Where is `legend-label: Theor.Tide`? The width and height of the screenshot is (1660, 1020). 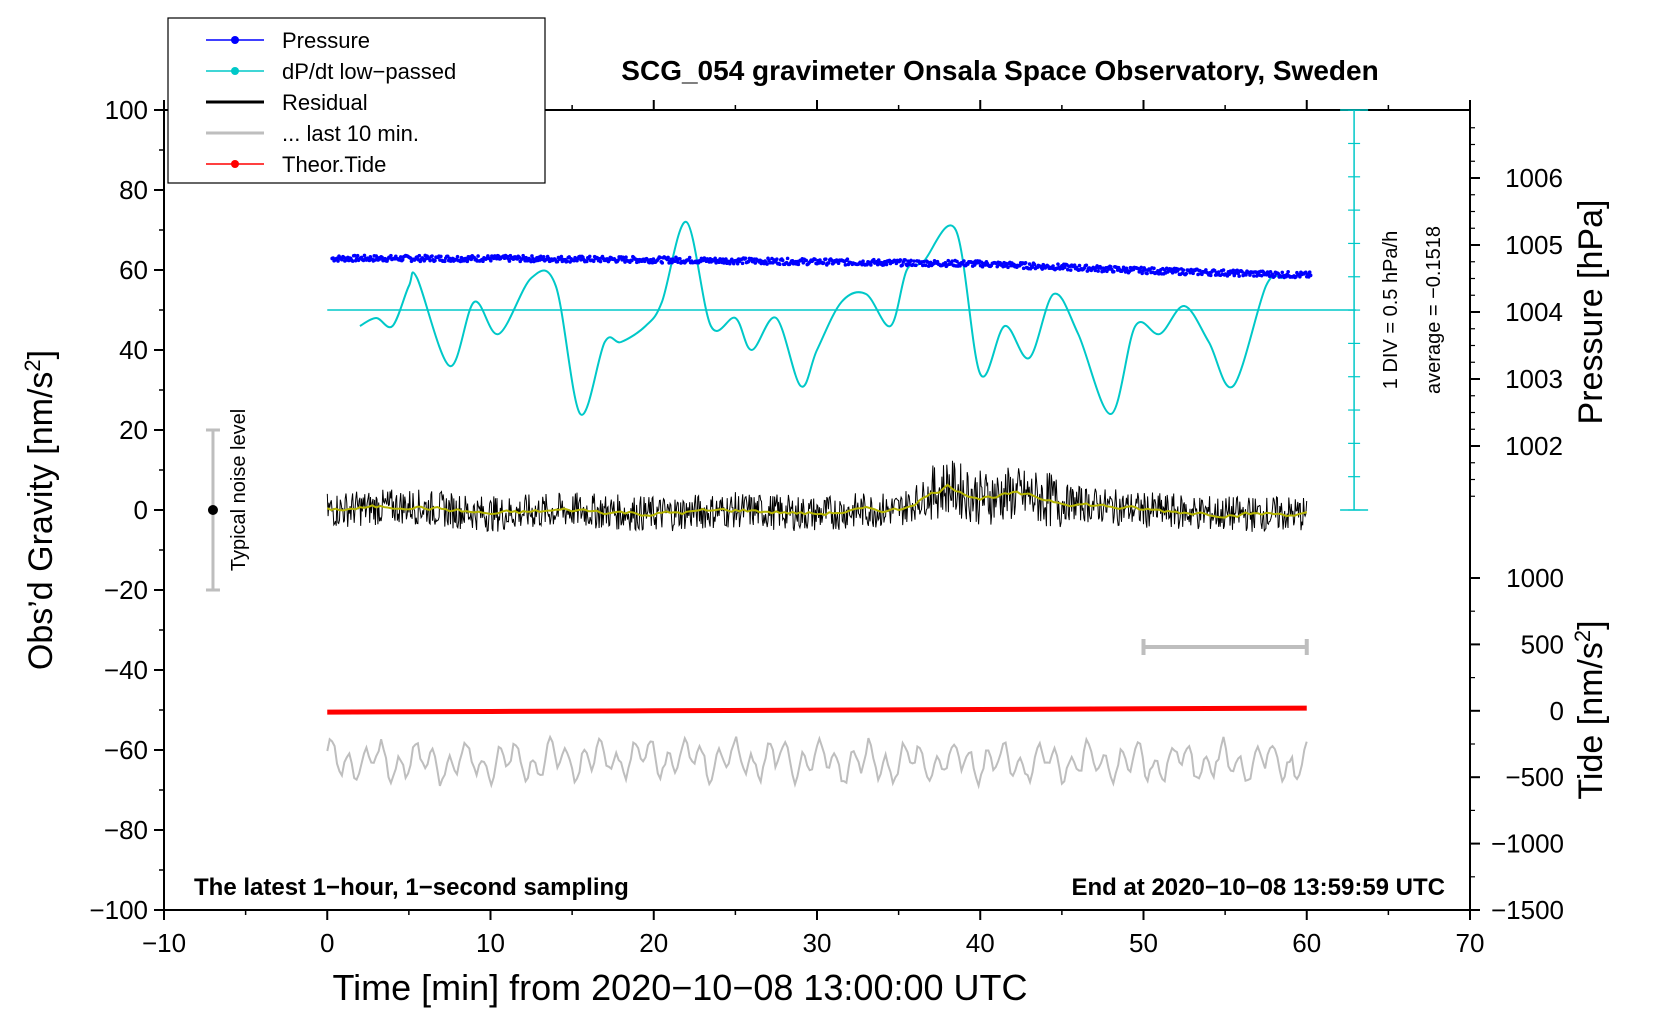 legend-label: Theor.Tide is located at coordinates (334, 164).